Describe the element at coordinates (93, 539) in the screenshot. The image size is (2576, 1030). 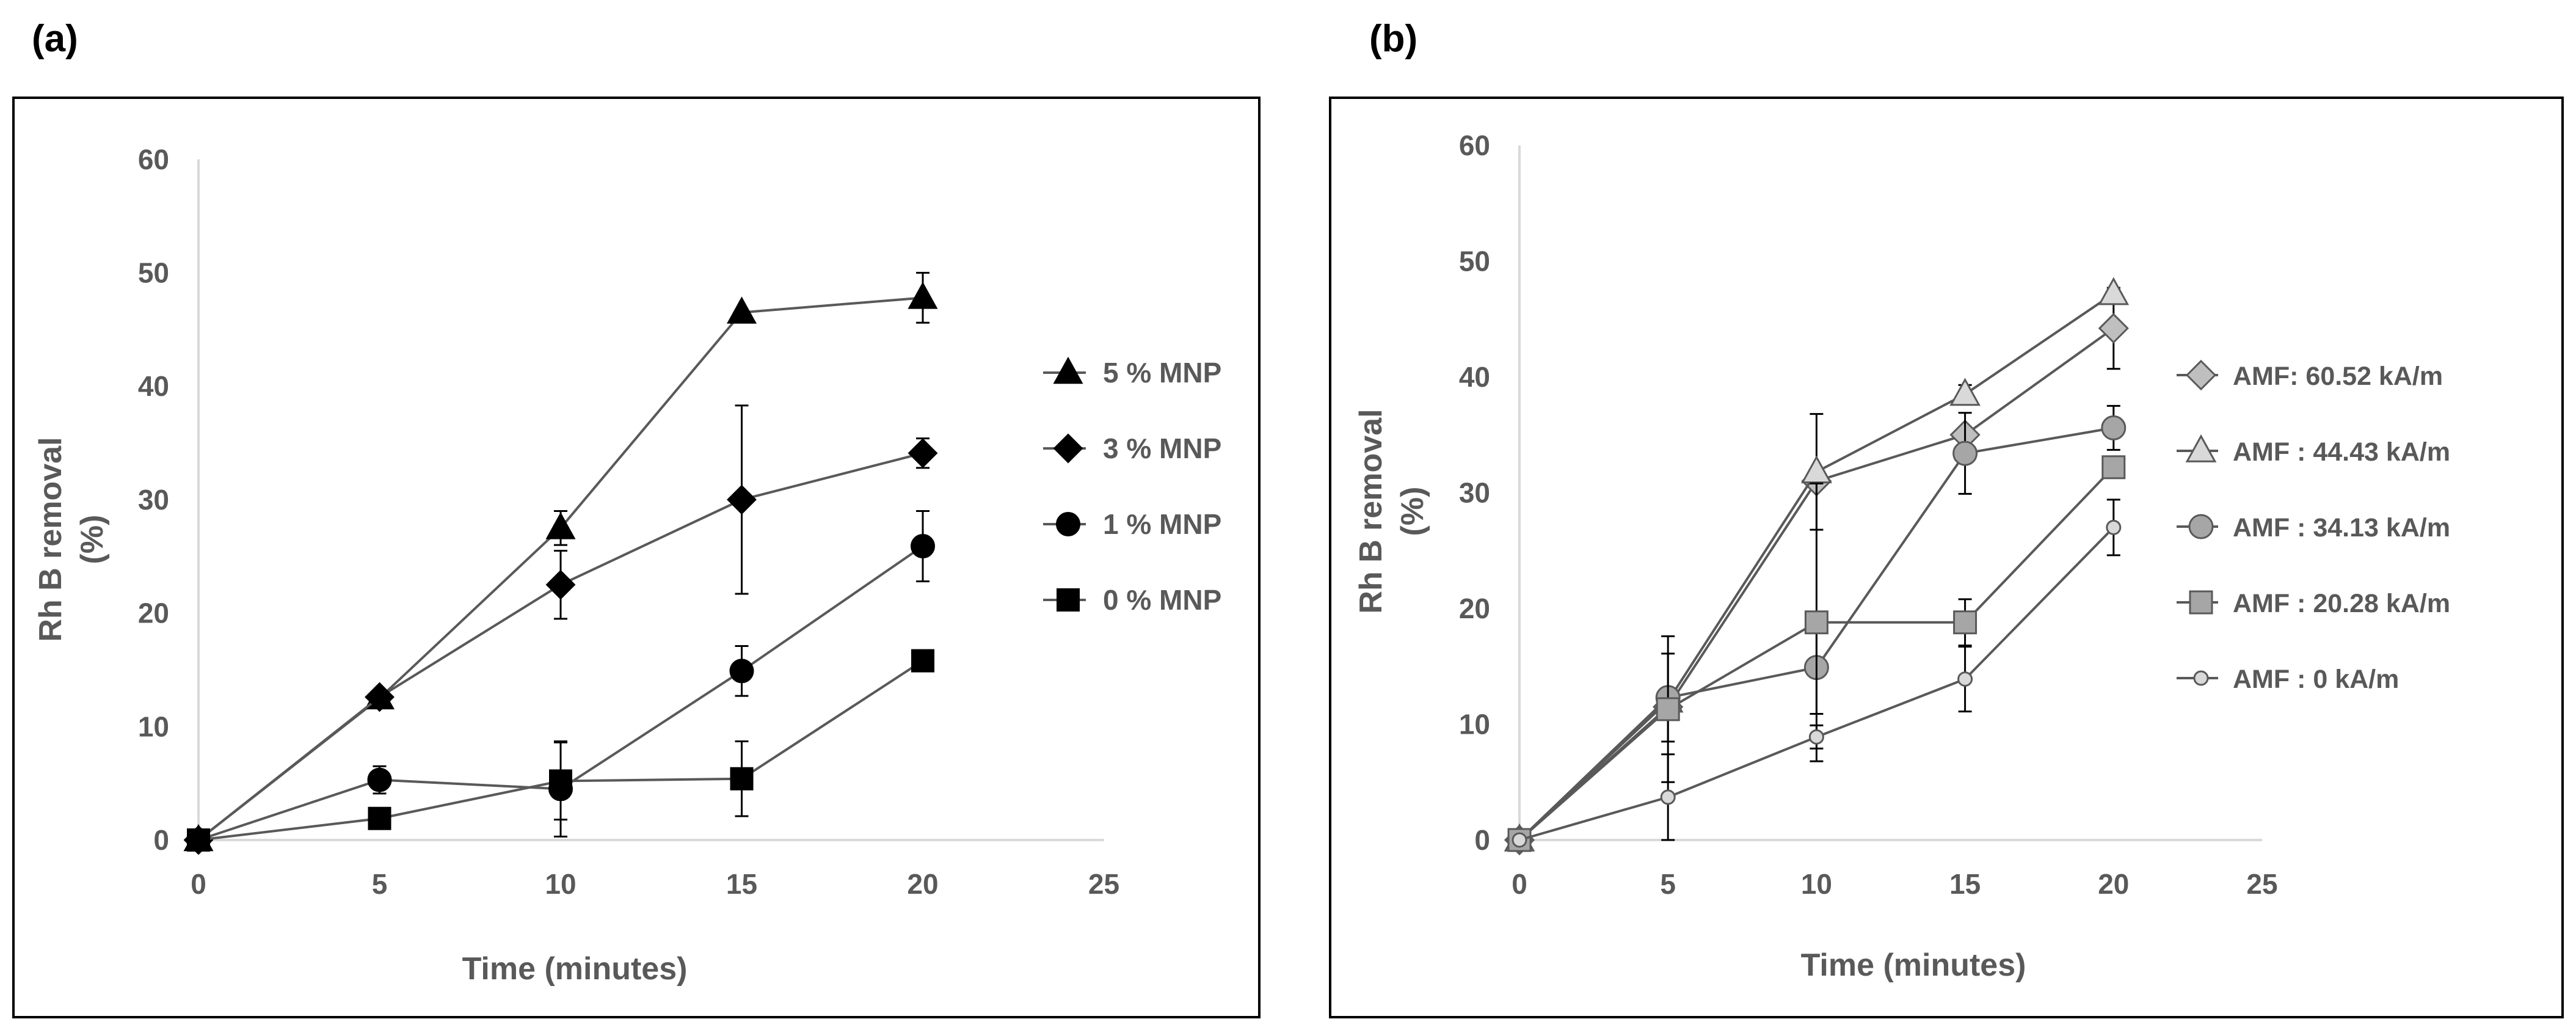
I see `panel-a-y-axis-title-line2: (%)` at that location.